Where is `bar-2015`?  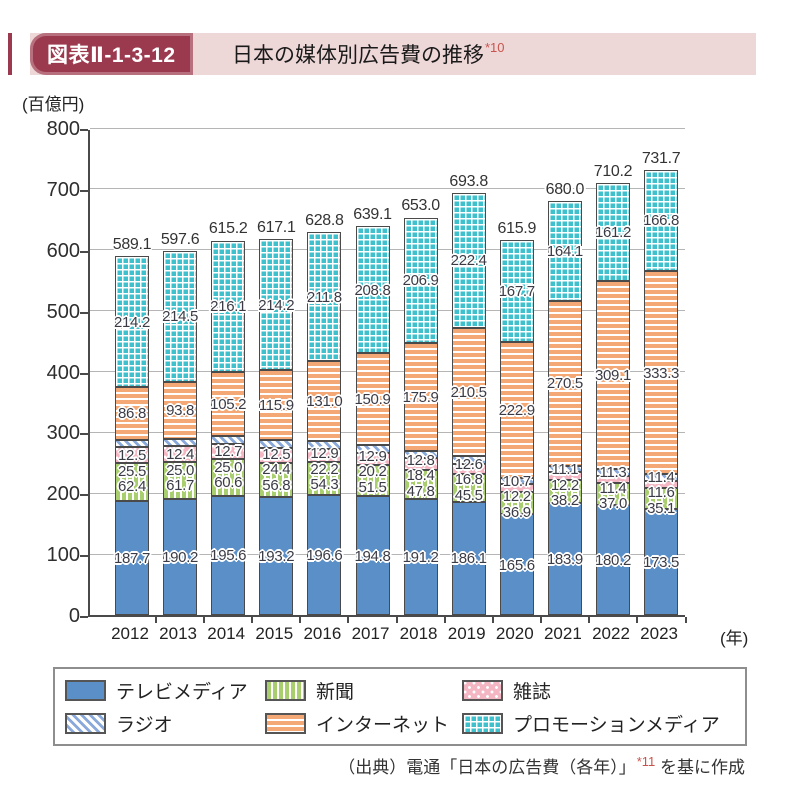 bar-2015 is located at coordinates (276, 427).